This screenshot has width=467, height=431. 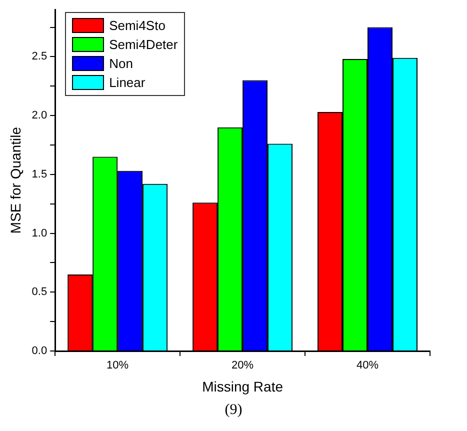 What do you see at coordinates (143, 44) in the screenshot?
I see `legend-label: Semi4Deter` at bounding box center [143, 44].